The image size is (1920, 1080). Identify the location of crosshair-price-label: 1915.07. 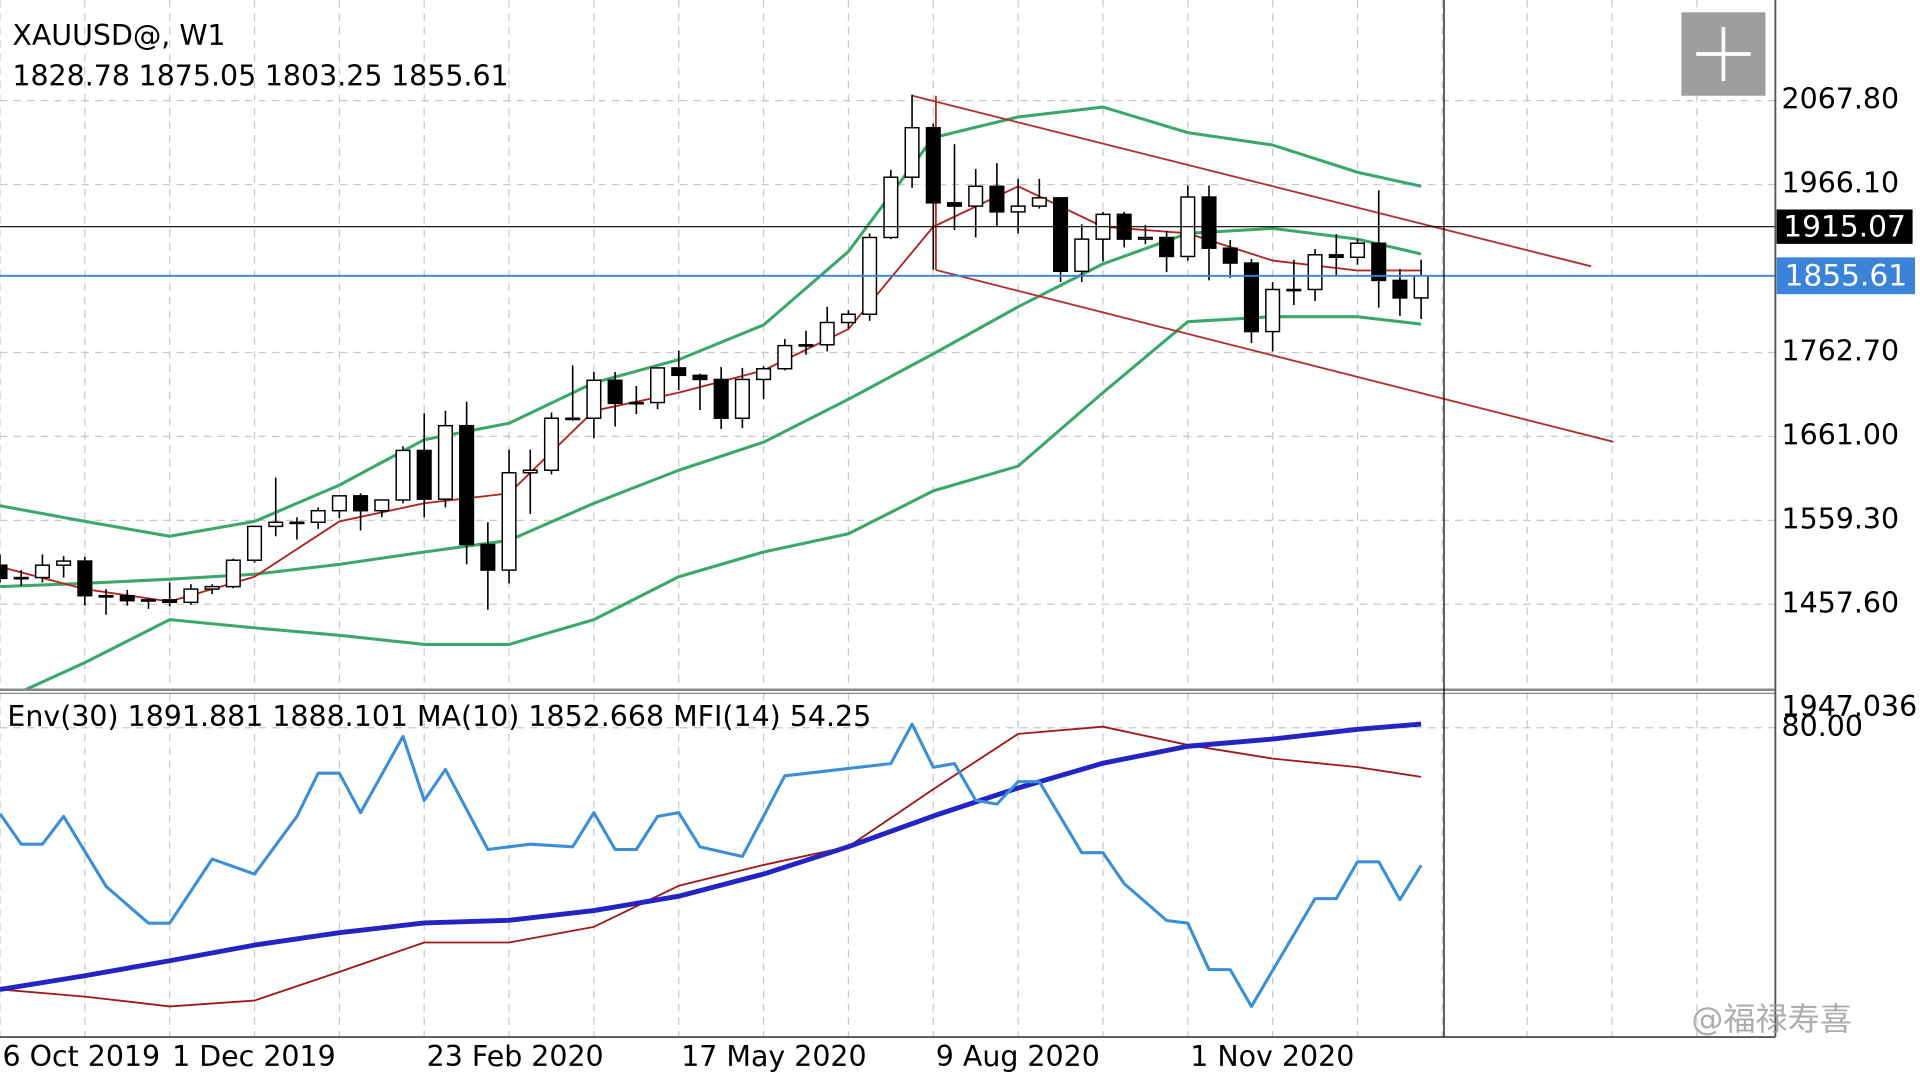
(1844, 226).